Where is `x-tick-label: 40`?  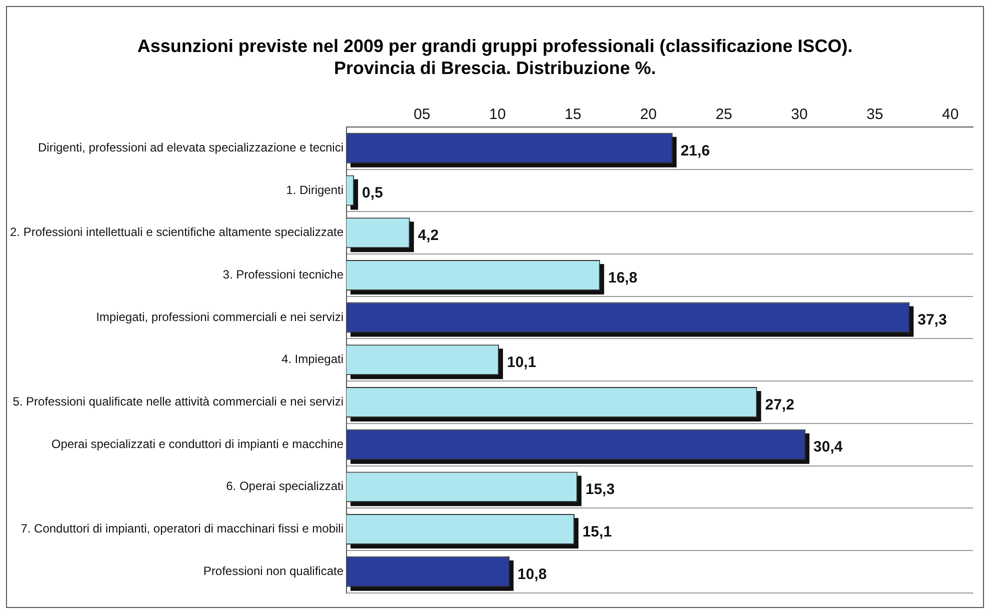
x-tick-label: 40 is located at coordinates (950, 115).